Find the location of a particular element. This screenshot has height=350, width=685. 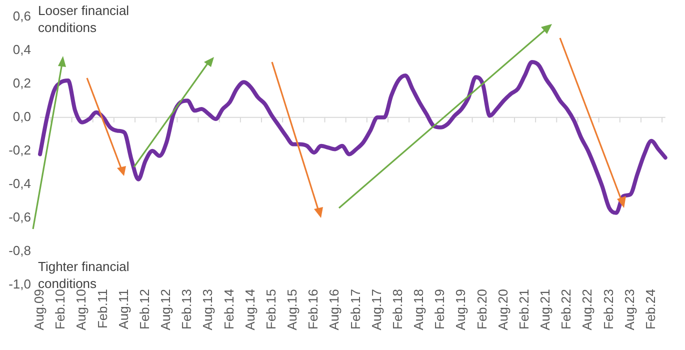

x-tick-label: Aug.22 is located at coordinates (587, 309).